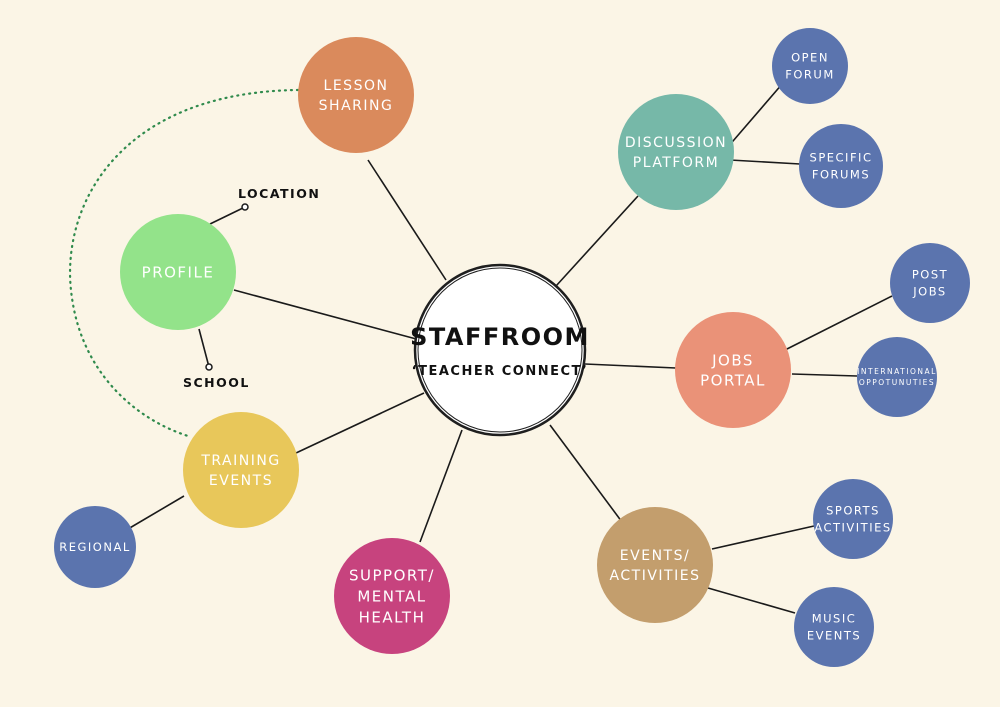  I want to click on dotted-link-lesson-training, so click(184, 263).